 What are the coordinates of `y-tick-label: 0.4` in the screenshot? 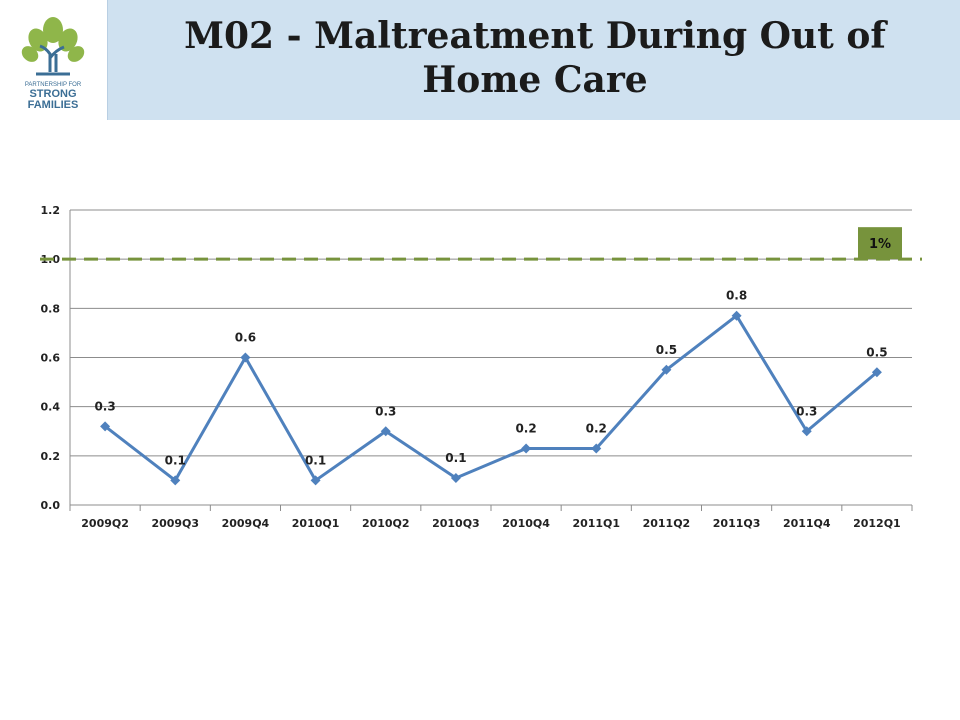 It's located at (51, 407).